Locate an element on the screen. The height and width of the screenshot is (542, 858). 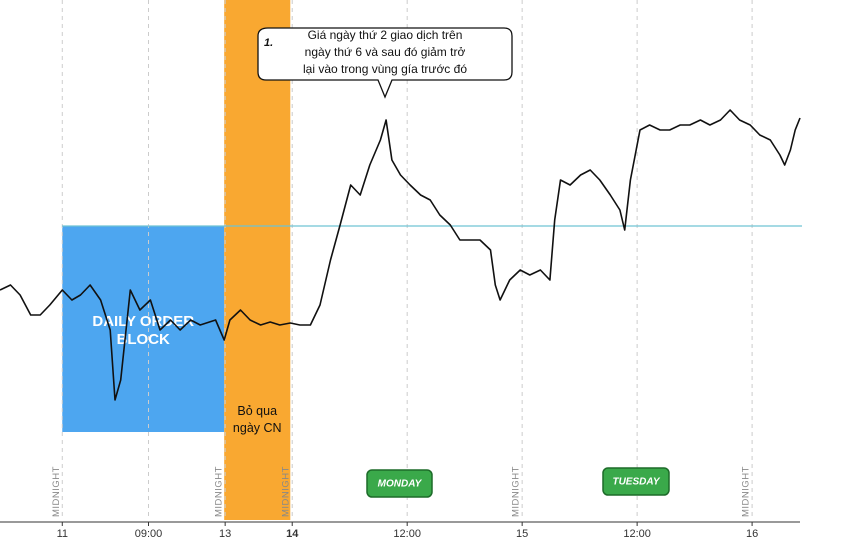
zone-label: DAILY ORDER BLOCK is located at coordinates (143, 330).